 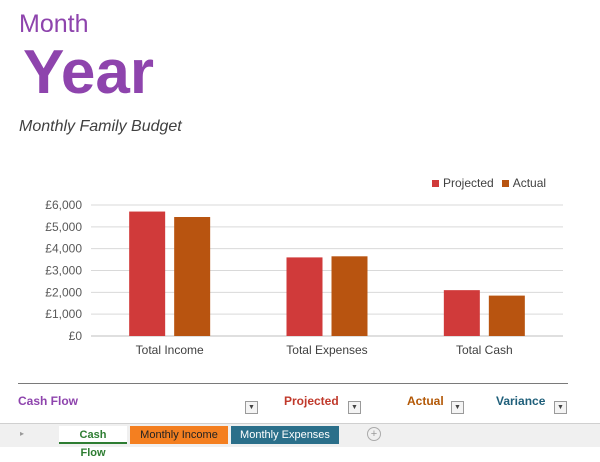 I want to click on y-tick-label: £3,000, so click(x=63, y=271).